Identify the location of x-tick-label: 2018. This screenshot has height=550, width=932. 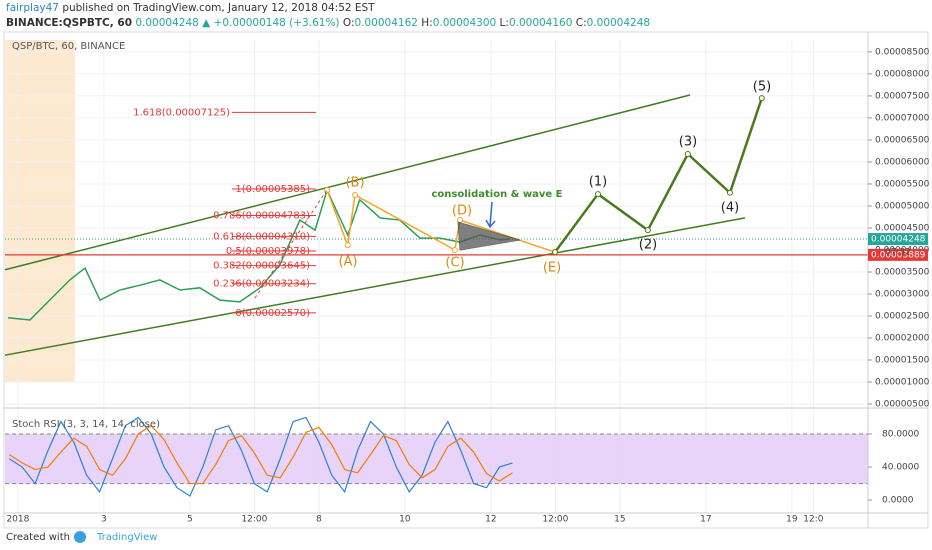
(17, 520).